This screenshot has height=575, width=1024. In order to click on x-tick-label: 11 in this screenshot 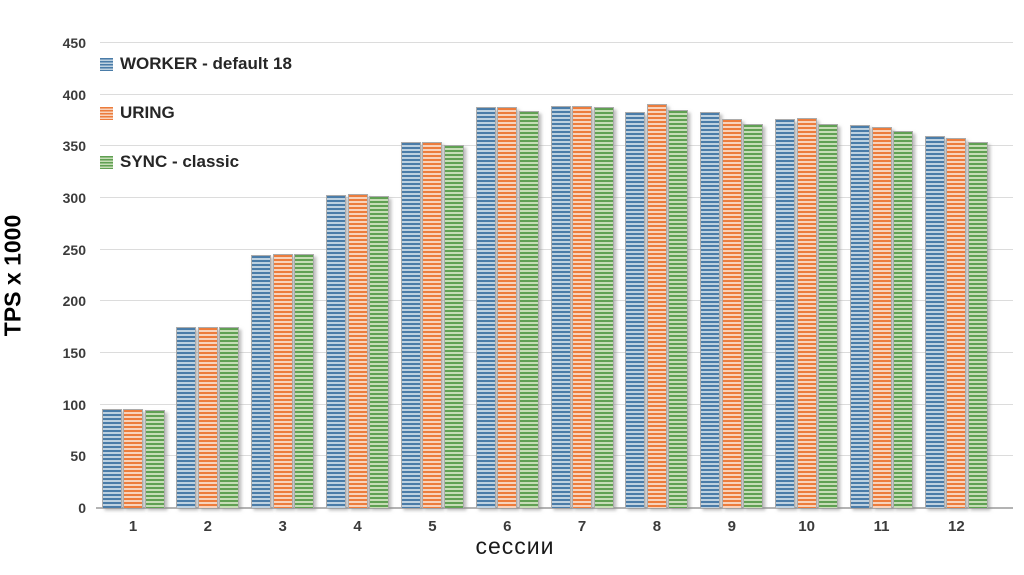, I will do `click(881, 526)`.